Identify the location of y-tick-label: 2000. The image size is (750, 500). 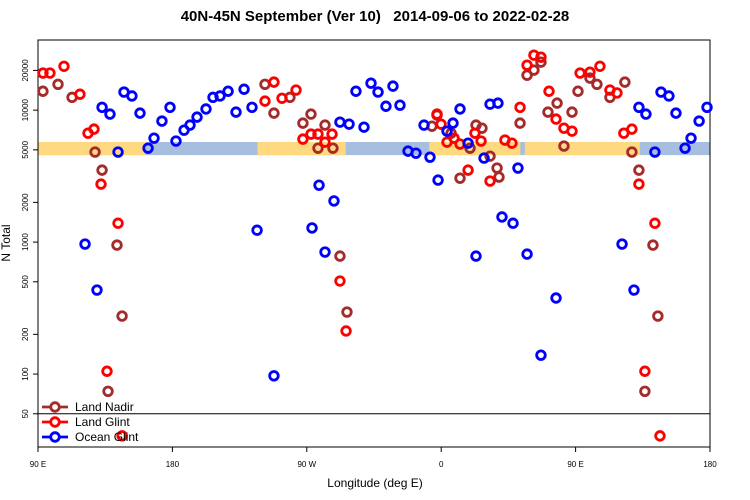
(25, 202).